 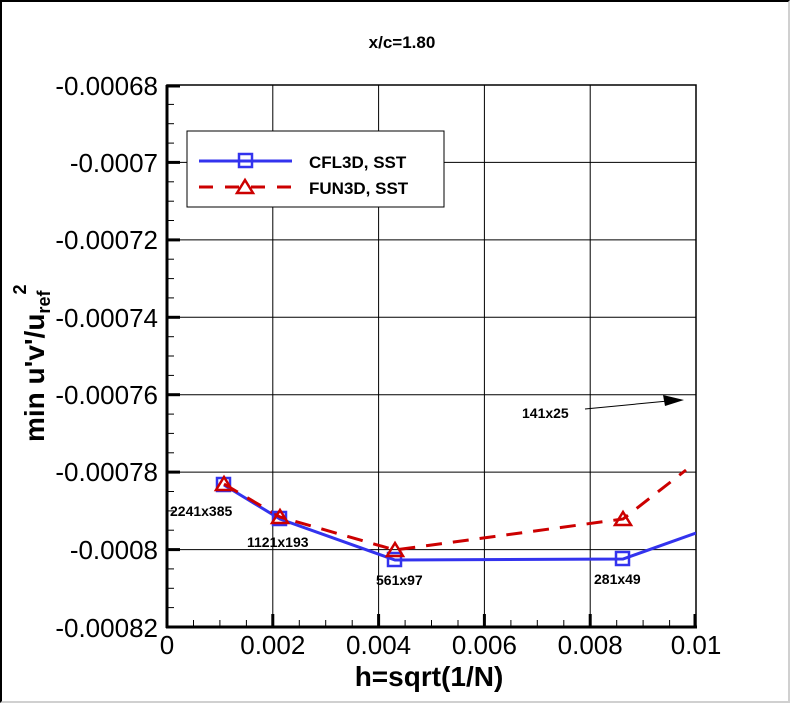 I want to click on y-axis-label: min u'v'/uref 2, so click(x=32, y=363).